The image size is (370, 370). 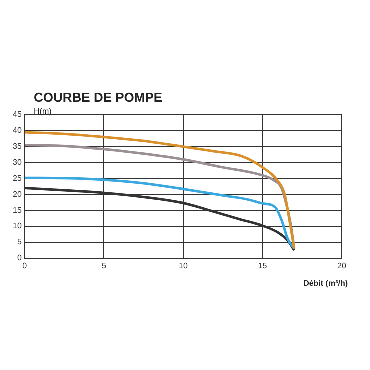 What do you see at coordinates (17, 115) in the screenshot?
I see `y-tick-label: 45` at bounding box center [17, 115].